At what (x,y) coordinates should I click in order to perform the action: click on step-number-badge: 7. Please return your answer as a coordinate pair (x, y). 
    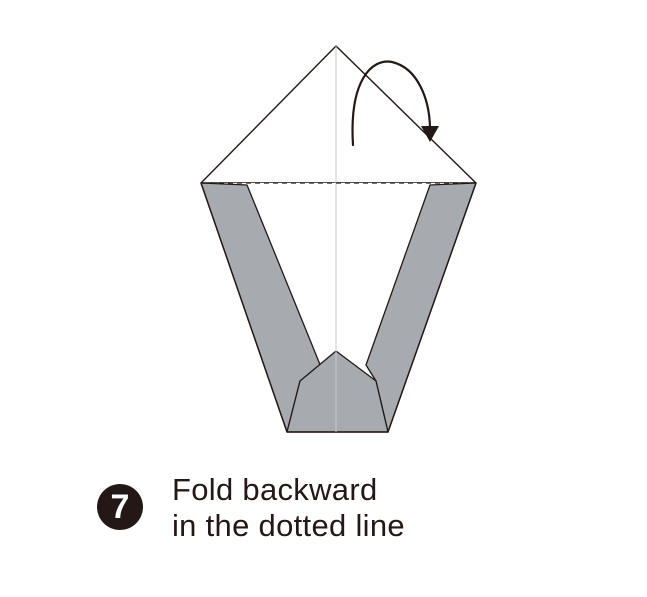
    Looking at the image, I should click on (120, 507).